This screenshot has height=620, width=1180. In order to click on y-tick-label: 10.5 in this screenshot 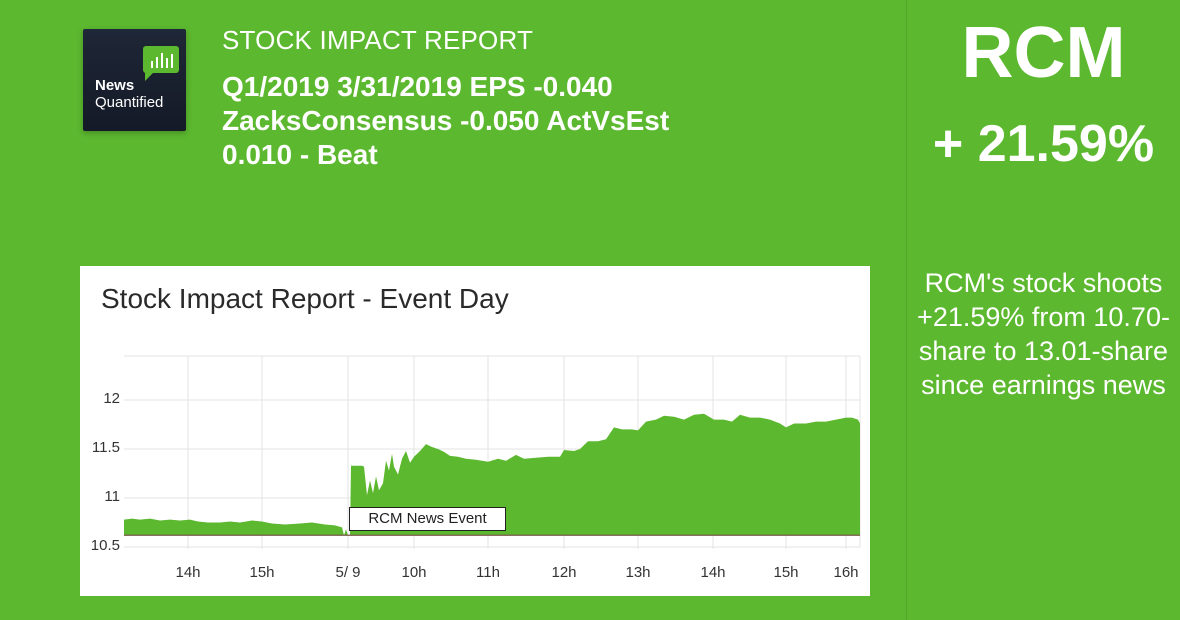, I will do `click(105, 545)`.